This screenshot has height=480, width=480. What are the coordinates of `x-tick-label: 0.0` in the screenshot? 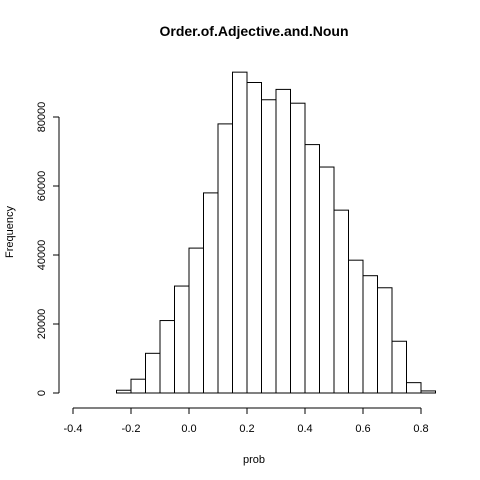 It's located at (188, 429).